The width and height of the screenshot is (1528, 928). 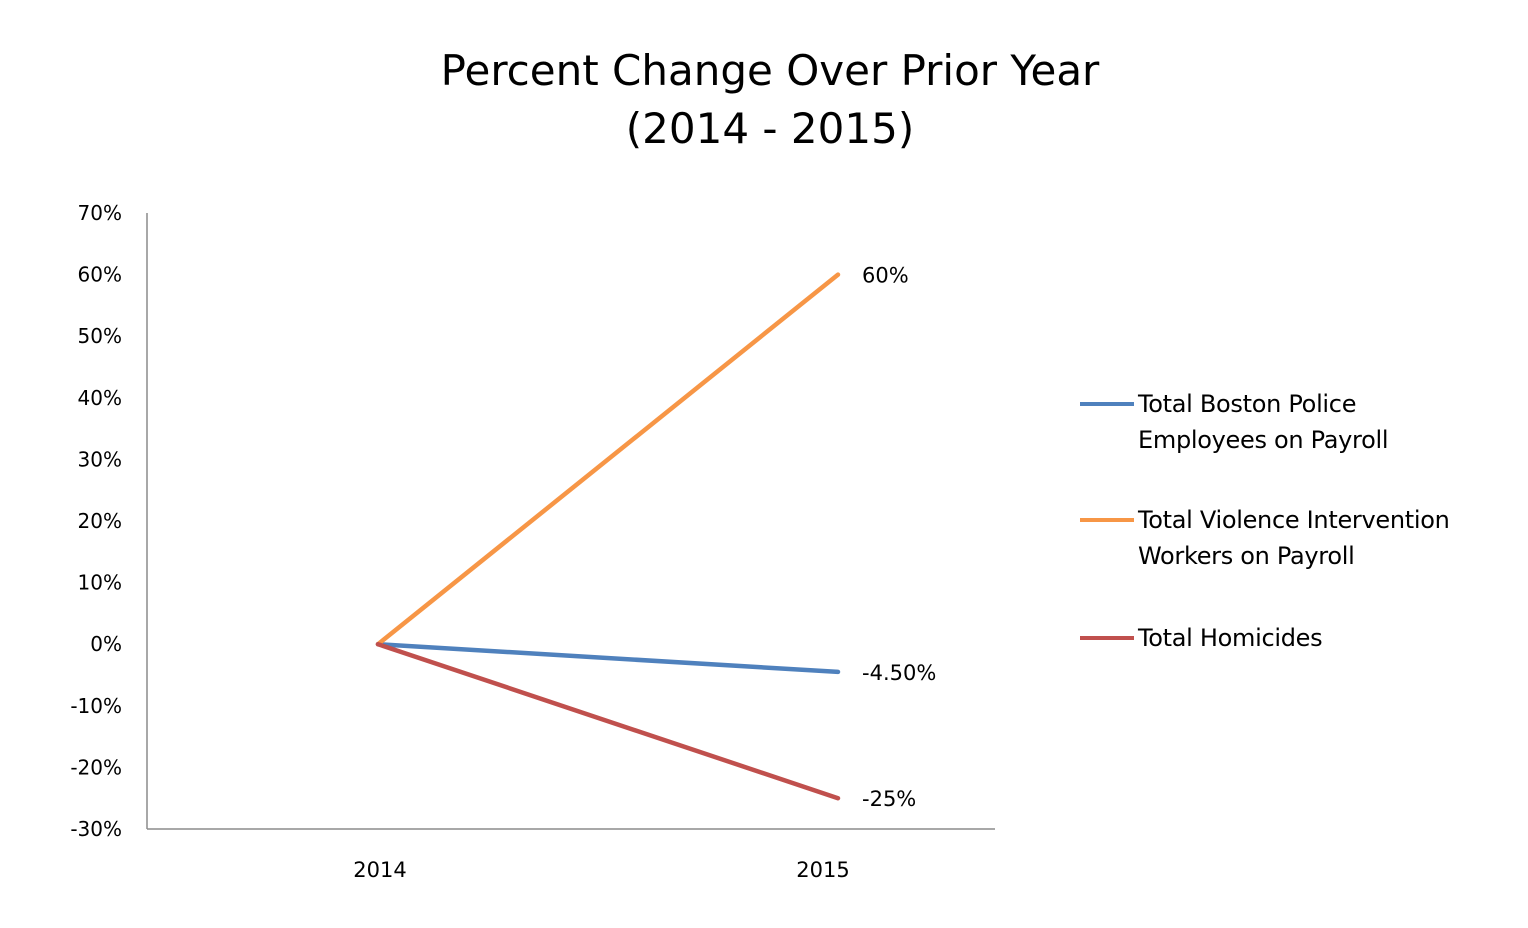 What do you see at coordinates (96, 706) in the screenshot?
I see `y-tick-label: -10%` at bounding box center [96, 706].